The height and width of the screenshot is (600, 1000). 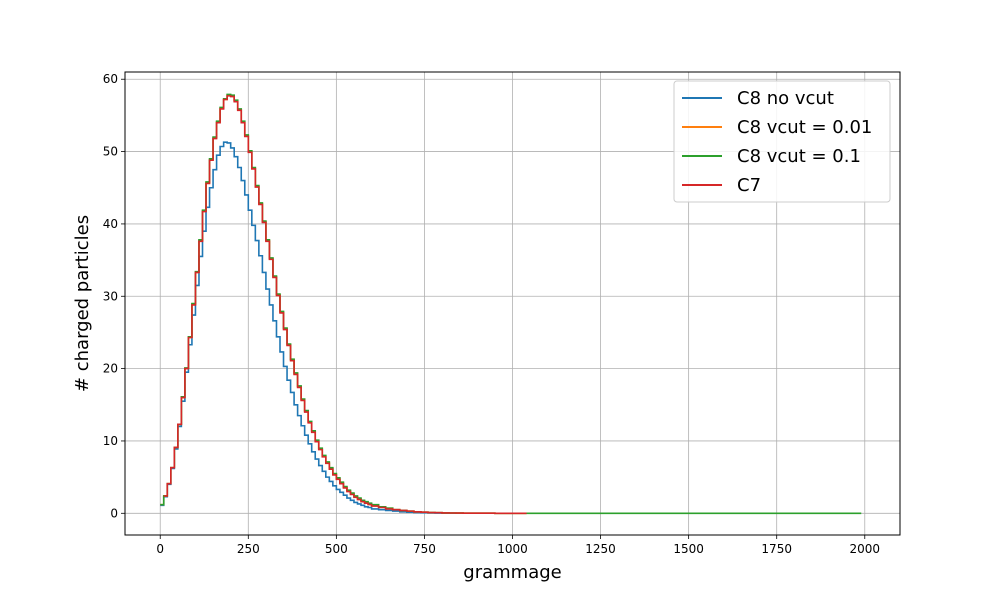 I want to click on x-tick-label: 1500, so click(x=688, y=549).